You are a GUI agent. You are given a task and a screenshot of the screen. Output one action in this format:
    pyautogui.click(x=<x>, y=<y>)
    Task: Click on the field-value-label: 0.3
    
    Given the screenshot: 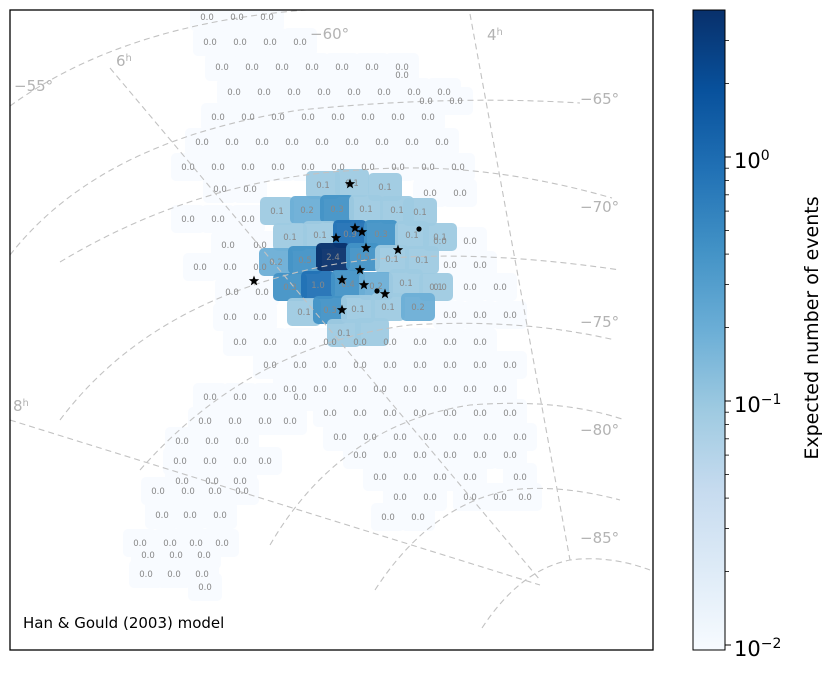 What is the action you would take?
    pyautogui.click(x=337, y=210)
    